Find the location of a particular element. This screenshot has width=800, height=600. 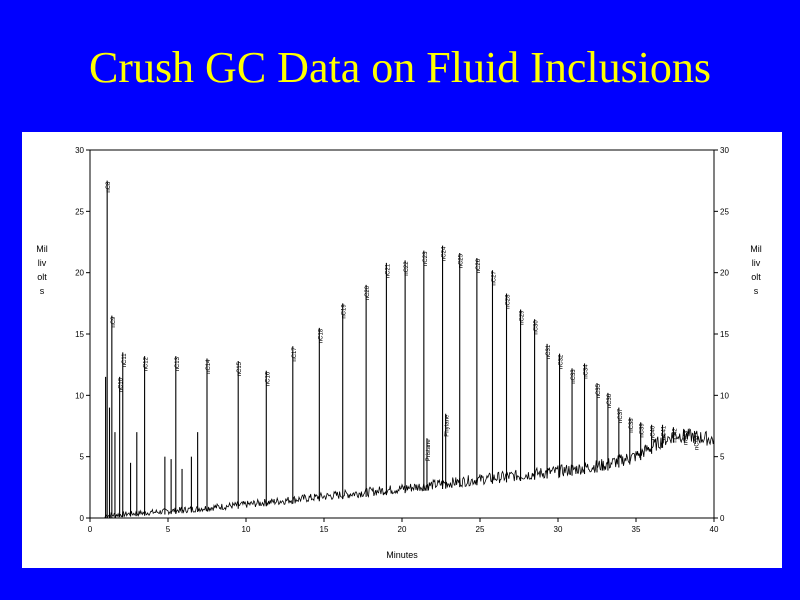

peak-label: nC18 is located at coordinates (321, 335).